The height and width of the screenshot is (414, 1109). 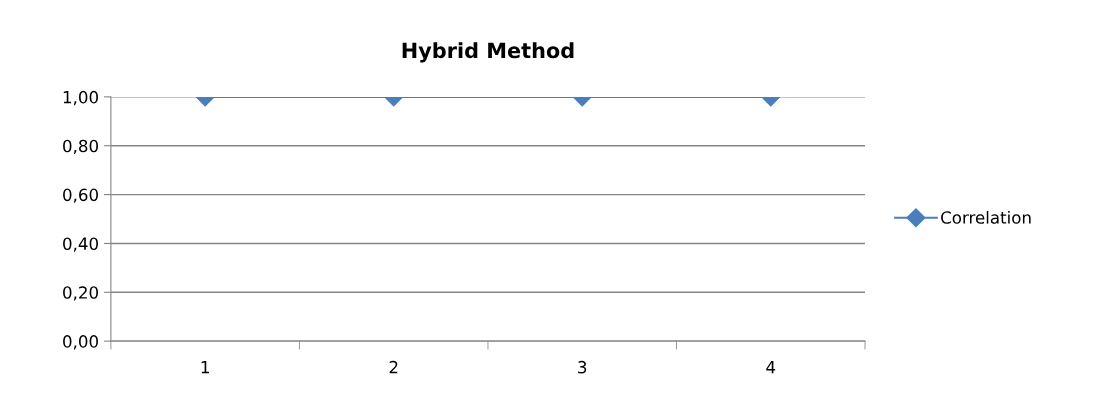 I want to click on y-tick-label: 0,00, so click(x=80, y=342).